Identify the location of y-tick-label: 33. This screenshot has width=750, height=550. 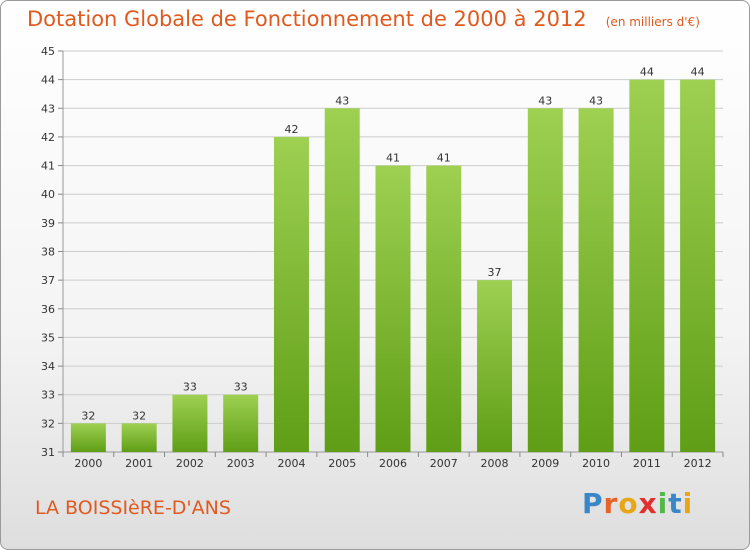
(48, 395).